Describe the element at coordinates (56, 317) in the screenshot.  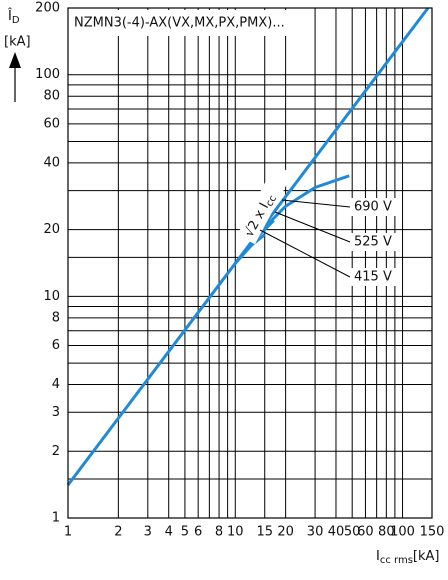
I see `y-tick-label: 8` at that location.